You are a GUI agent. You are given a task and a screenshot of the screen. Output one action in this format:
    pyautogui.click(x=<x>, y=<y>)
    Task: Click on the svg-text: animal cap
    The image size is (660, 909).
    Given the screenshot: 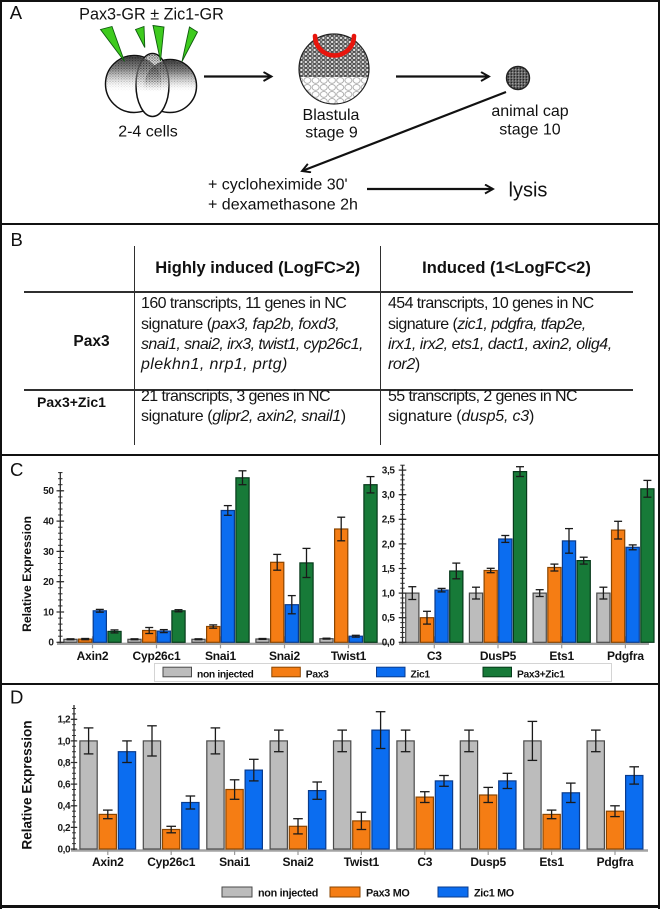 What is the action you would take?
    pyautogui.click(x=529, y=111)
    